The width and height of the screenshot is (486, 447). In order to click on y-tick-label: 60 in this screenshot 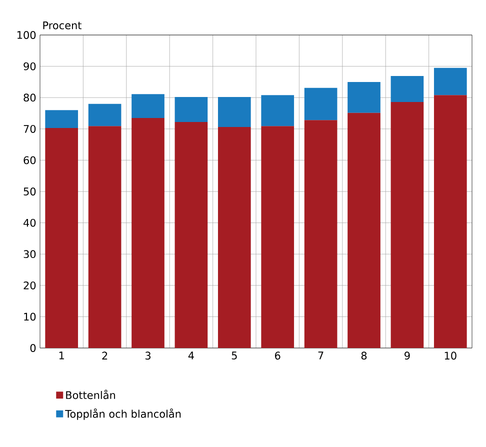, I will do `click(30, 160)`.